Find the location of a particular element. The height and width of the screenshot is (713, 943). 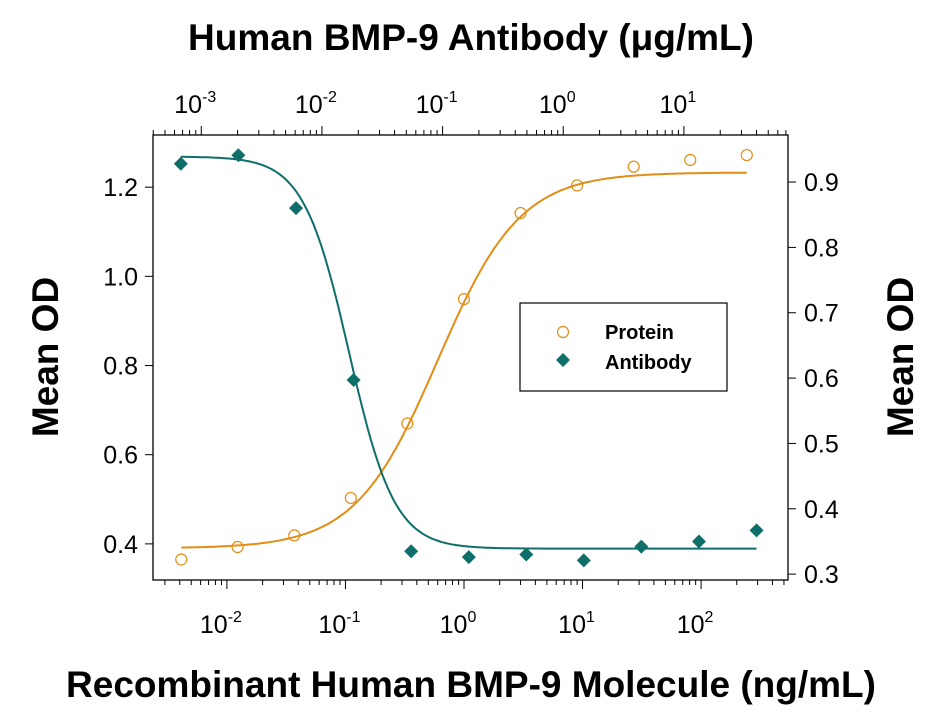

top-axis-tick-label: 10¹ is located at coordinates (678, 104).